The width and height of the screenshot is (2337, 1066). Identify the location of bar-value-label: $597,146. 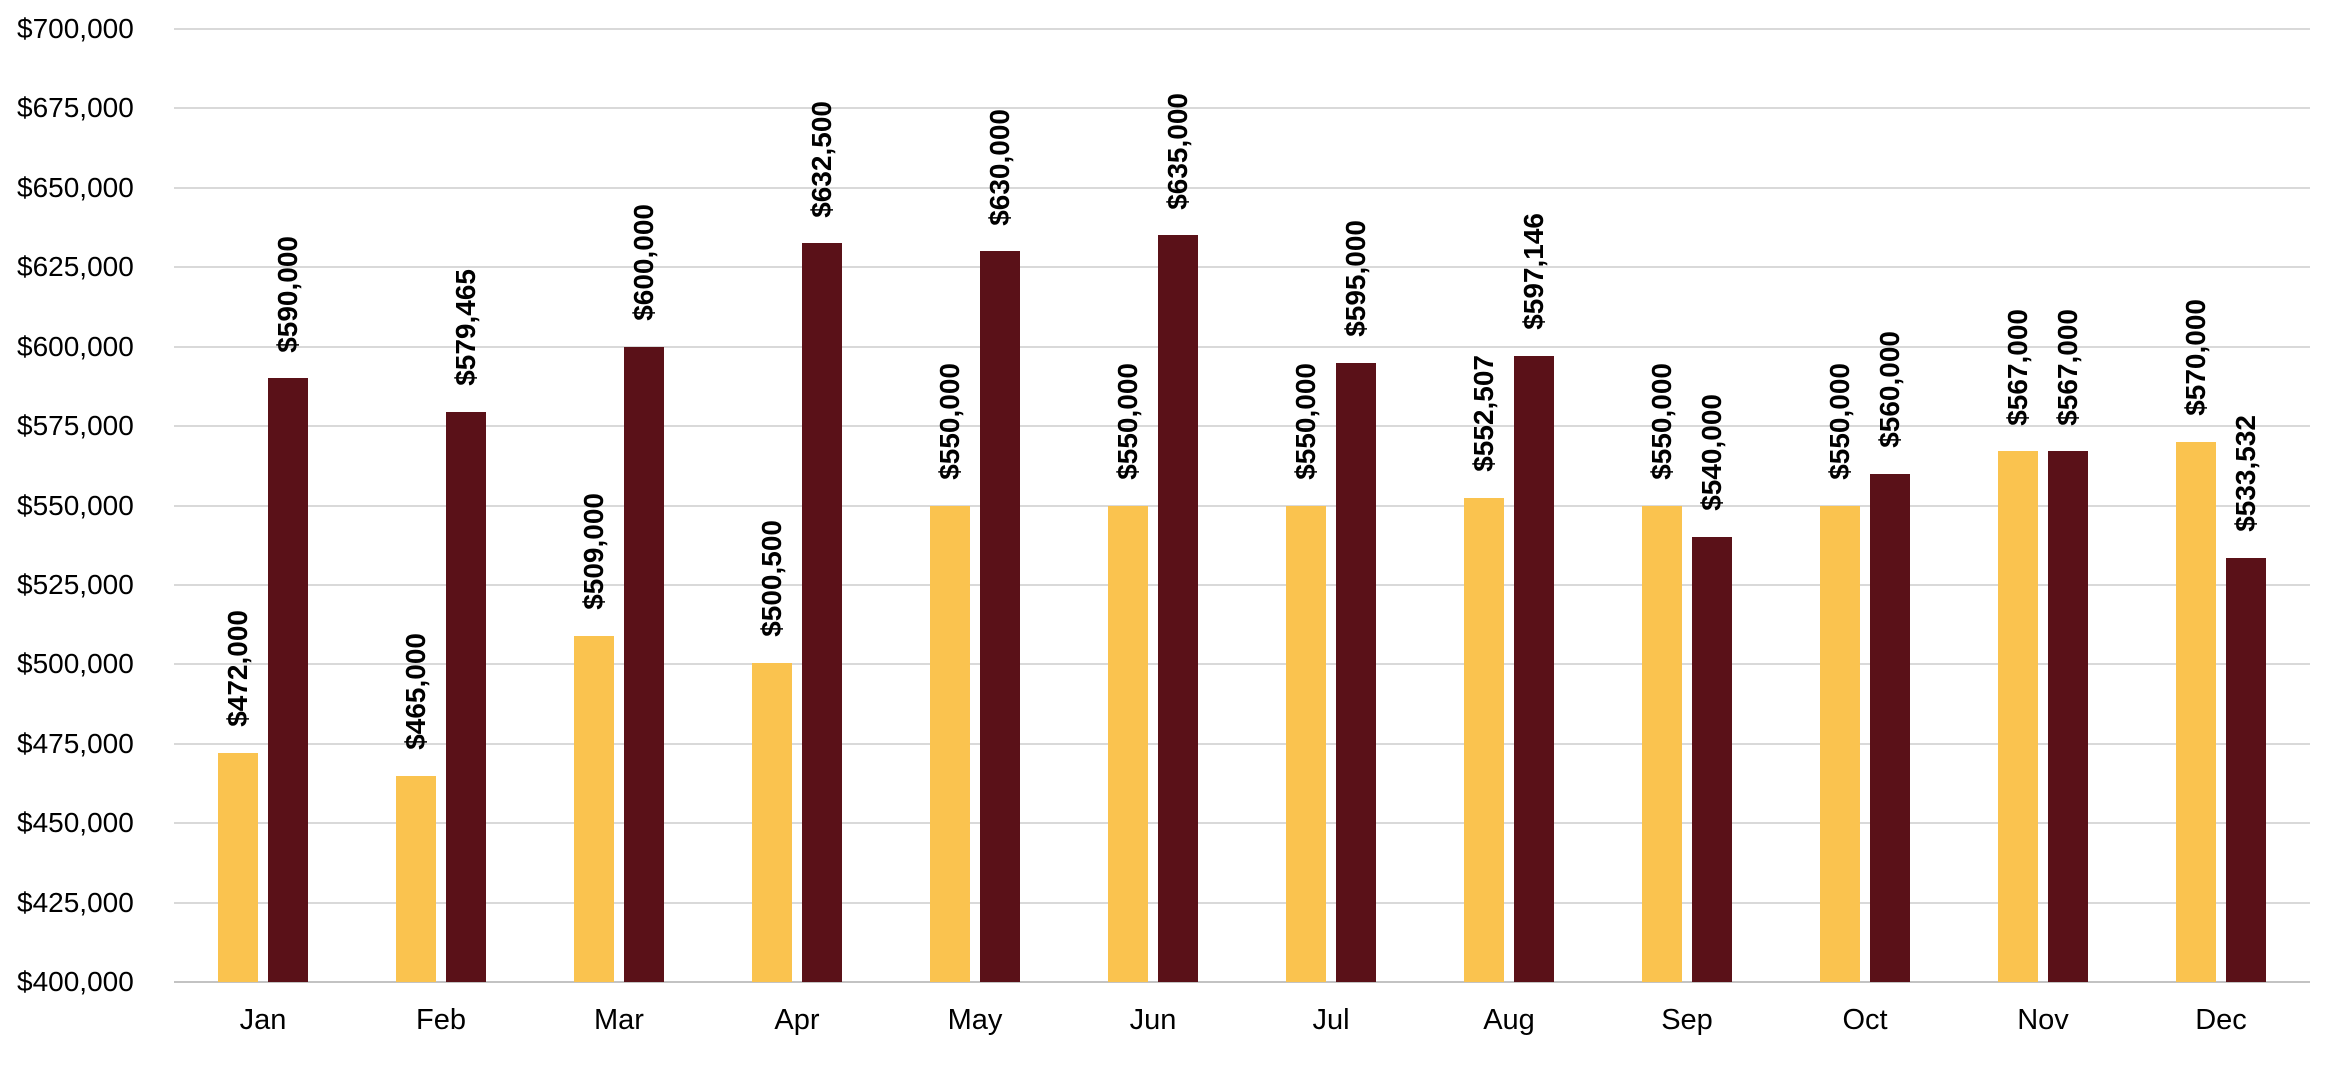
(1533, 271).